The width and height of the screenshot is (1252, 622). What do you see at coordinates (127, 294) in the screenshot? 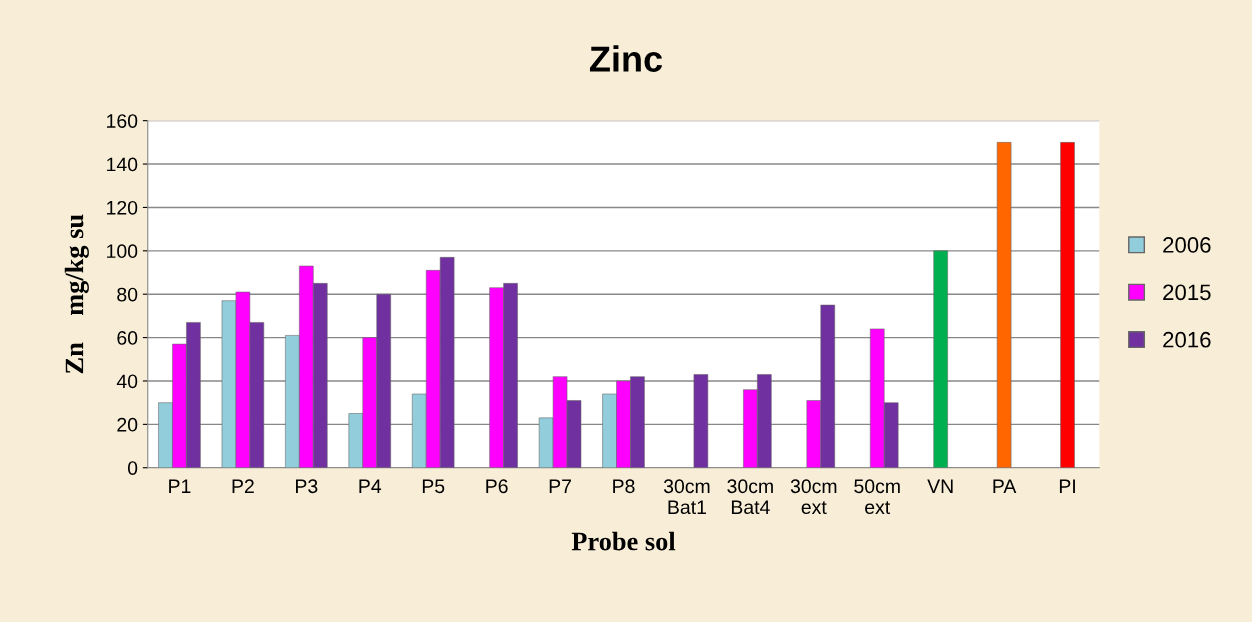
I see `y-tick-label: 80` at bounding box center [127, 294].